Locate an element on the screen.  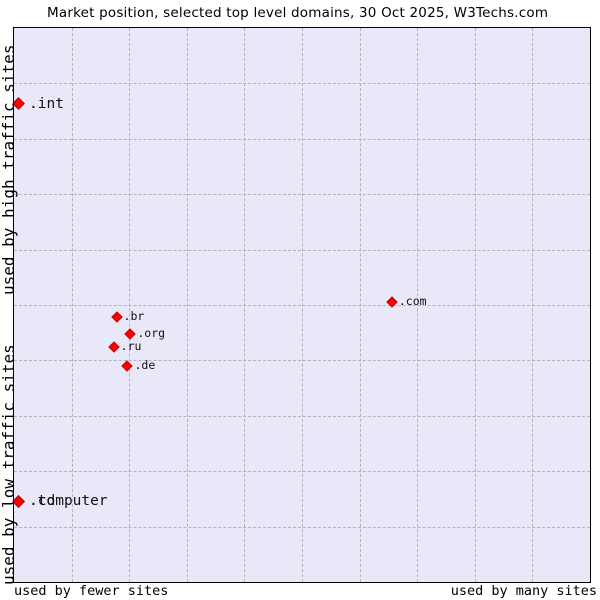
data-point-label: .com is located at coordinates (412, 301).